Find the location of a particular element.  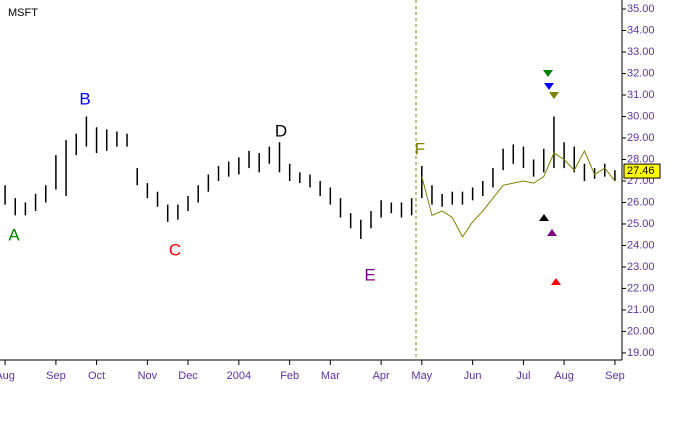

last-price-box is located at coordinates (642, 171).